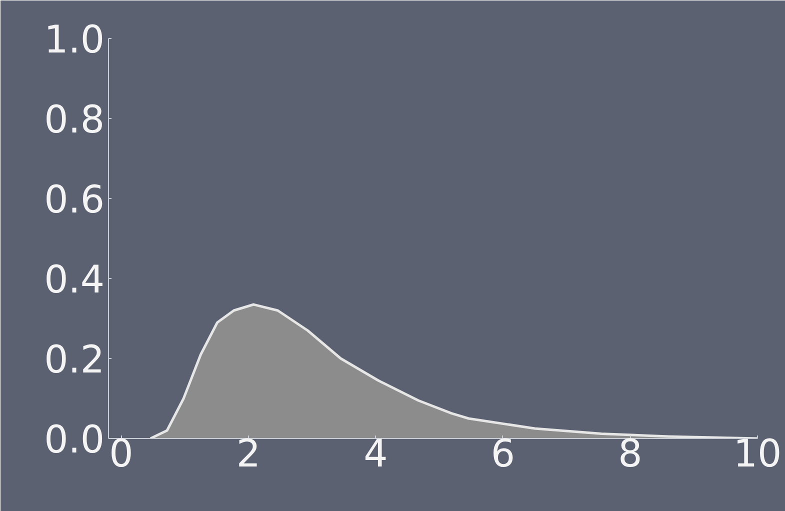 The height and width of the screenshot is (511, 785). Describe the element at coordinates (74, 280) in the screenshot. I see `y-tick-label: 0.4` at that location.